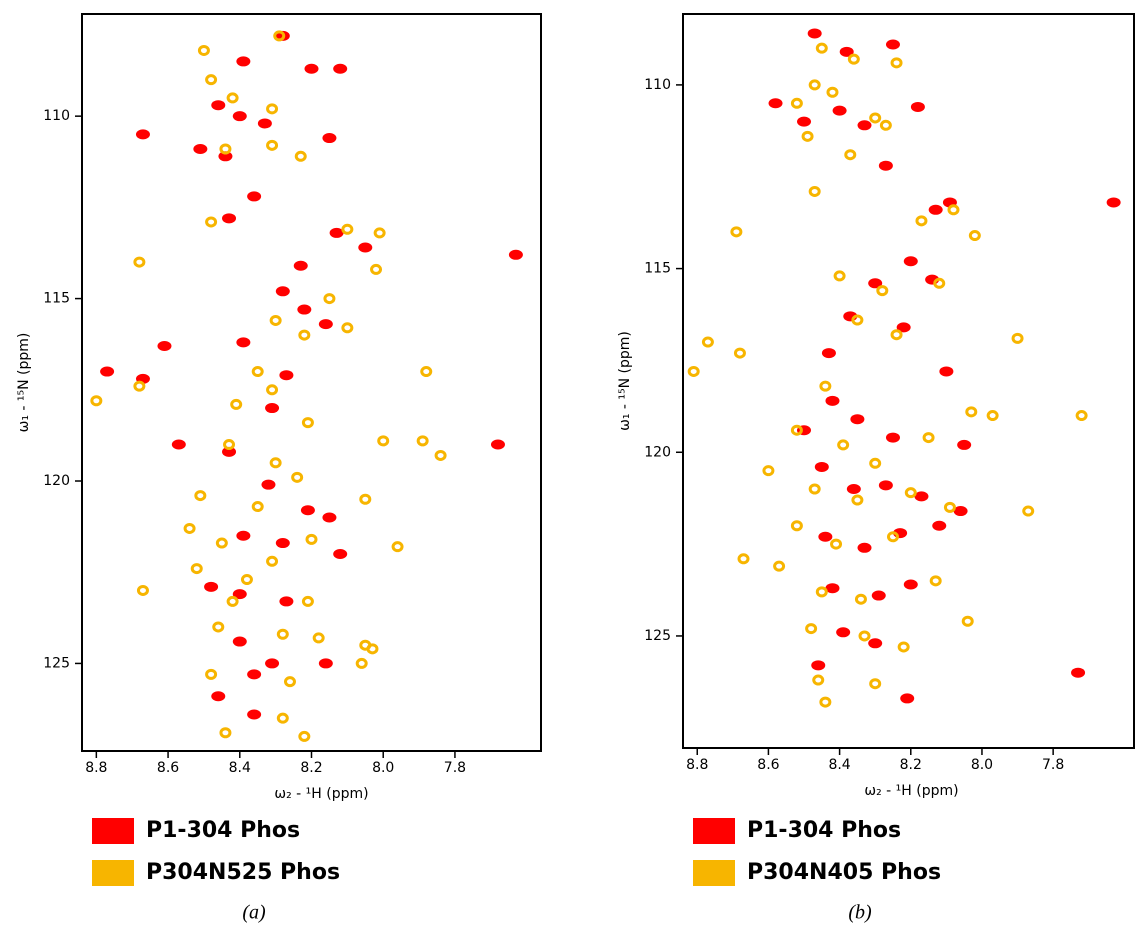 Image resolution: width=1135 pixels, height=931 pixels. Describe the element at coordinates (714, 873) in the screenshot. I see `legend-swatch` at that location.